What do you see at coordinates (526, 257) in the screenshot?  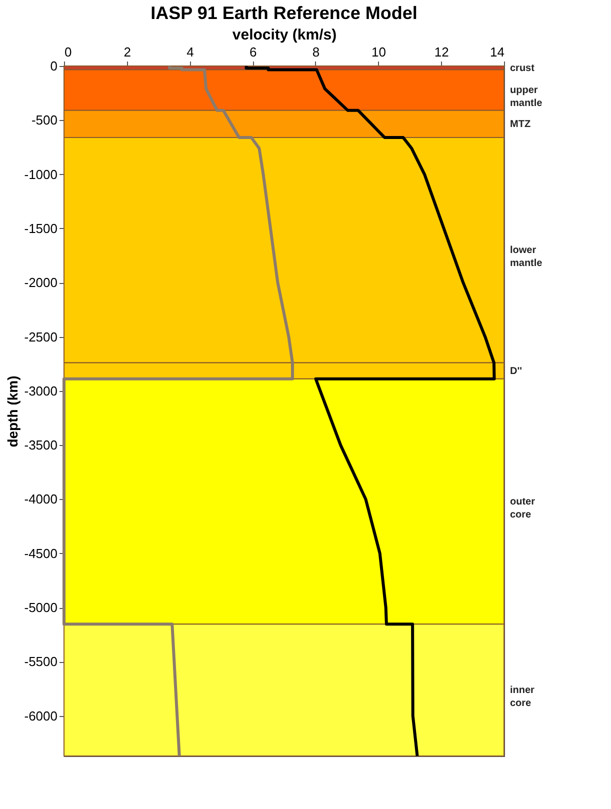 I see `band-label: lower mantle` at bounding box center [526, 257].